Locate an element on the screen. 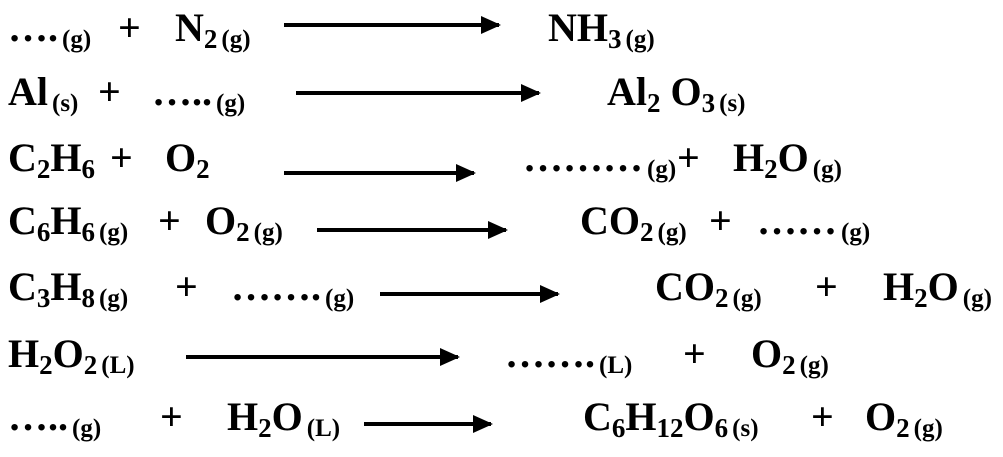 This screenshot has width=1003, height=457. reactant: ……. (g) is located at coordinates (292, 288).